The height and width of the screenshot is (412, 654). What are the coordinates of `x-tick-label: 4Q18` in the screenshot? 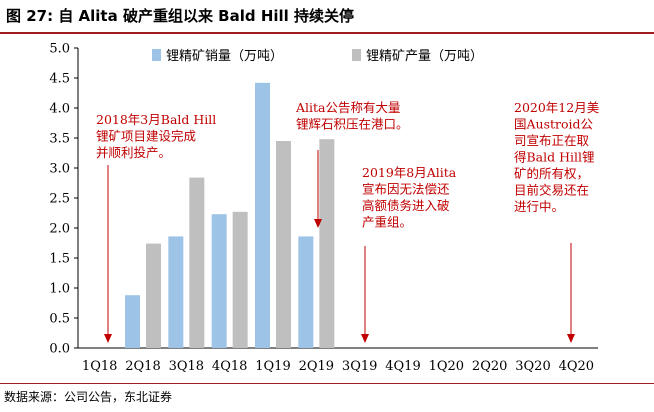 It's located at (229, 366).